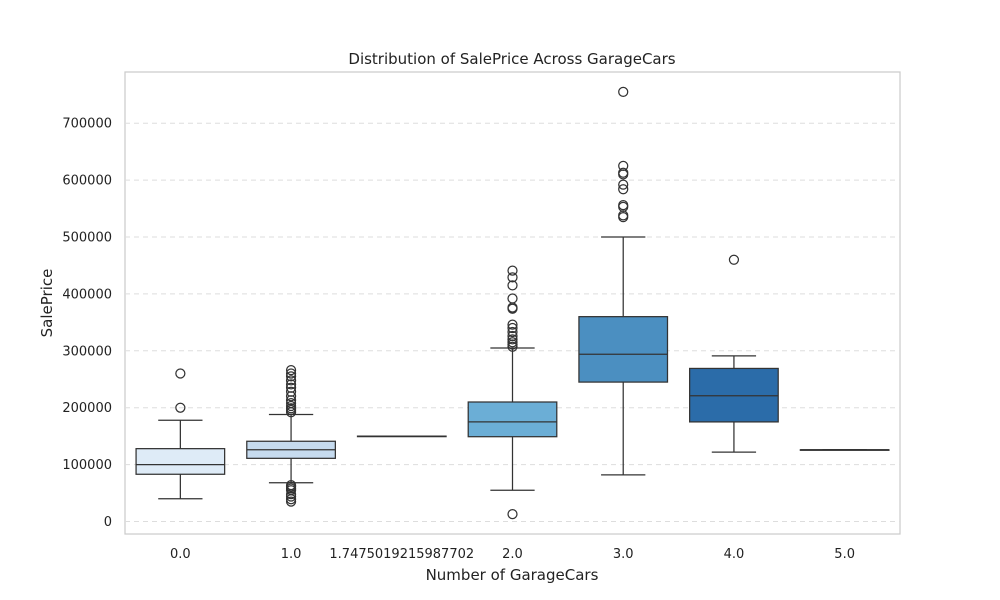 This screenshot has height=600, width=1000. Describe the element at coordinates (87, 408) in the screenshot. I see `y-tick-label: 200000` at that location.